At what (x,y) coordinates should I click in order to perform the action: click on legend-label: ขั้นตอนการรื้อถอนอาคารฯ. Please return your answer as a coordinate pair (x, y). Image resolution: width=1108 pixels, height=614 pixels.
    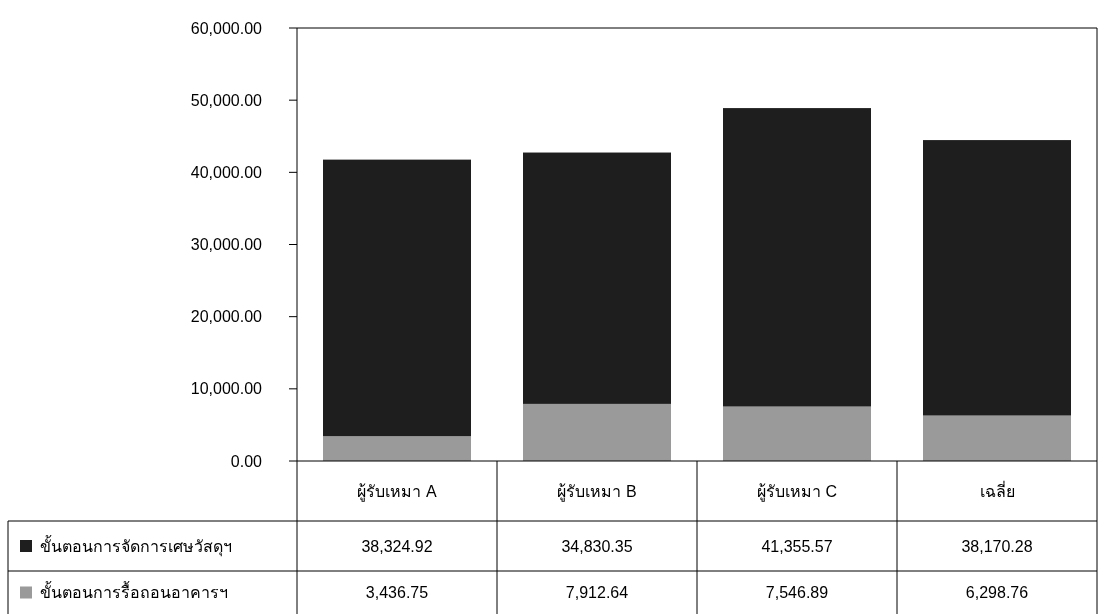
    Looking at the image, I should click on (134, 591).